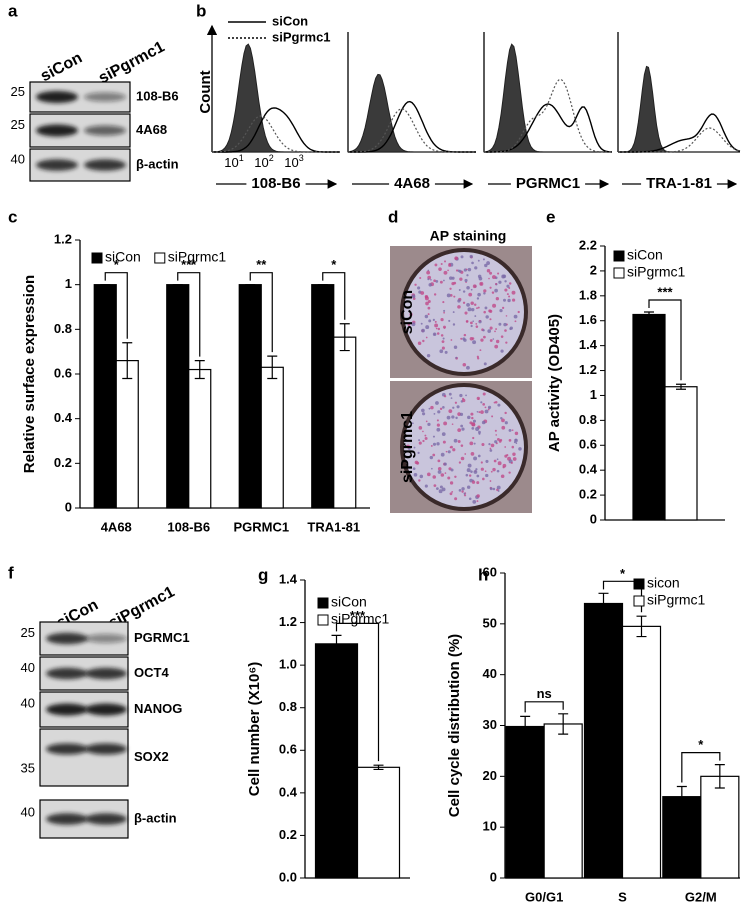 The height and width of the screenshot is (920, 744). I want to click on band, so click(106, 638).